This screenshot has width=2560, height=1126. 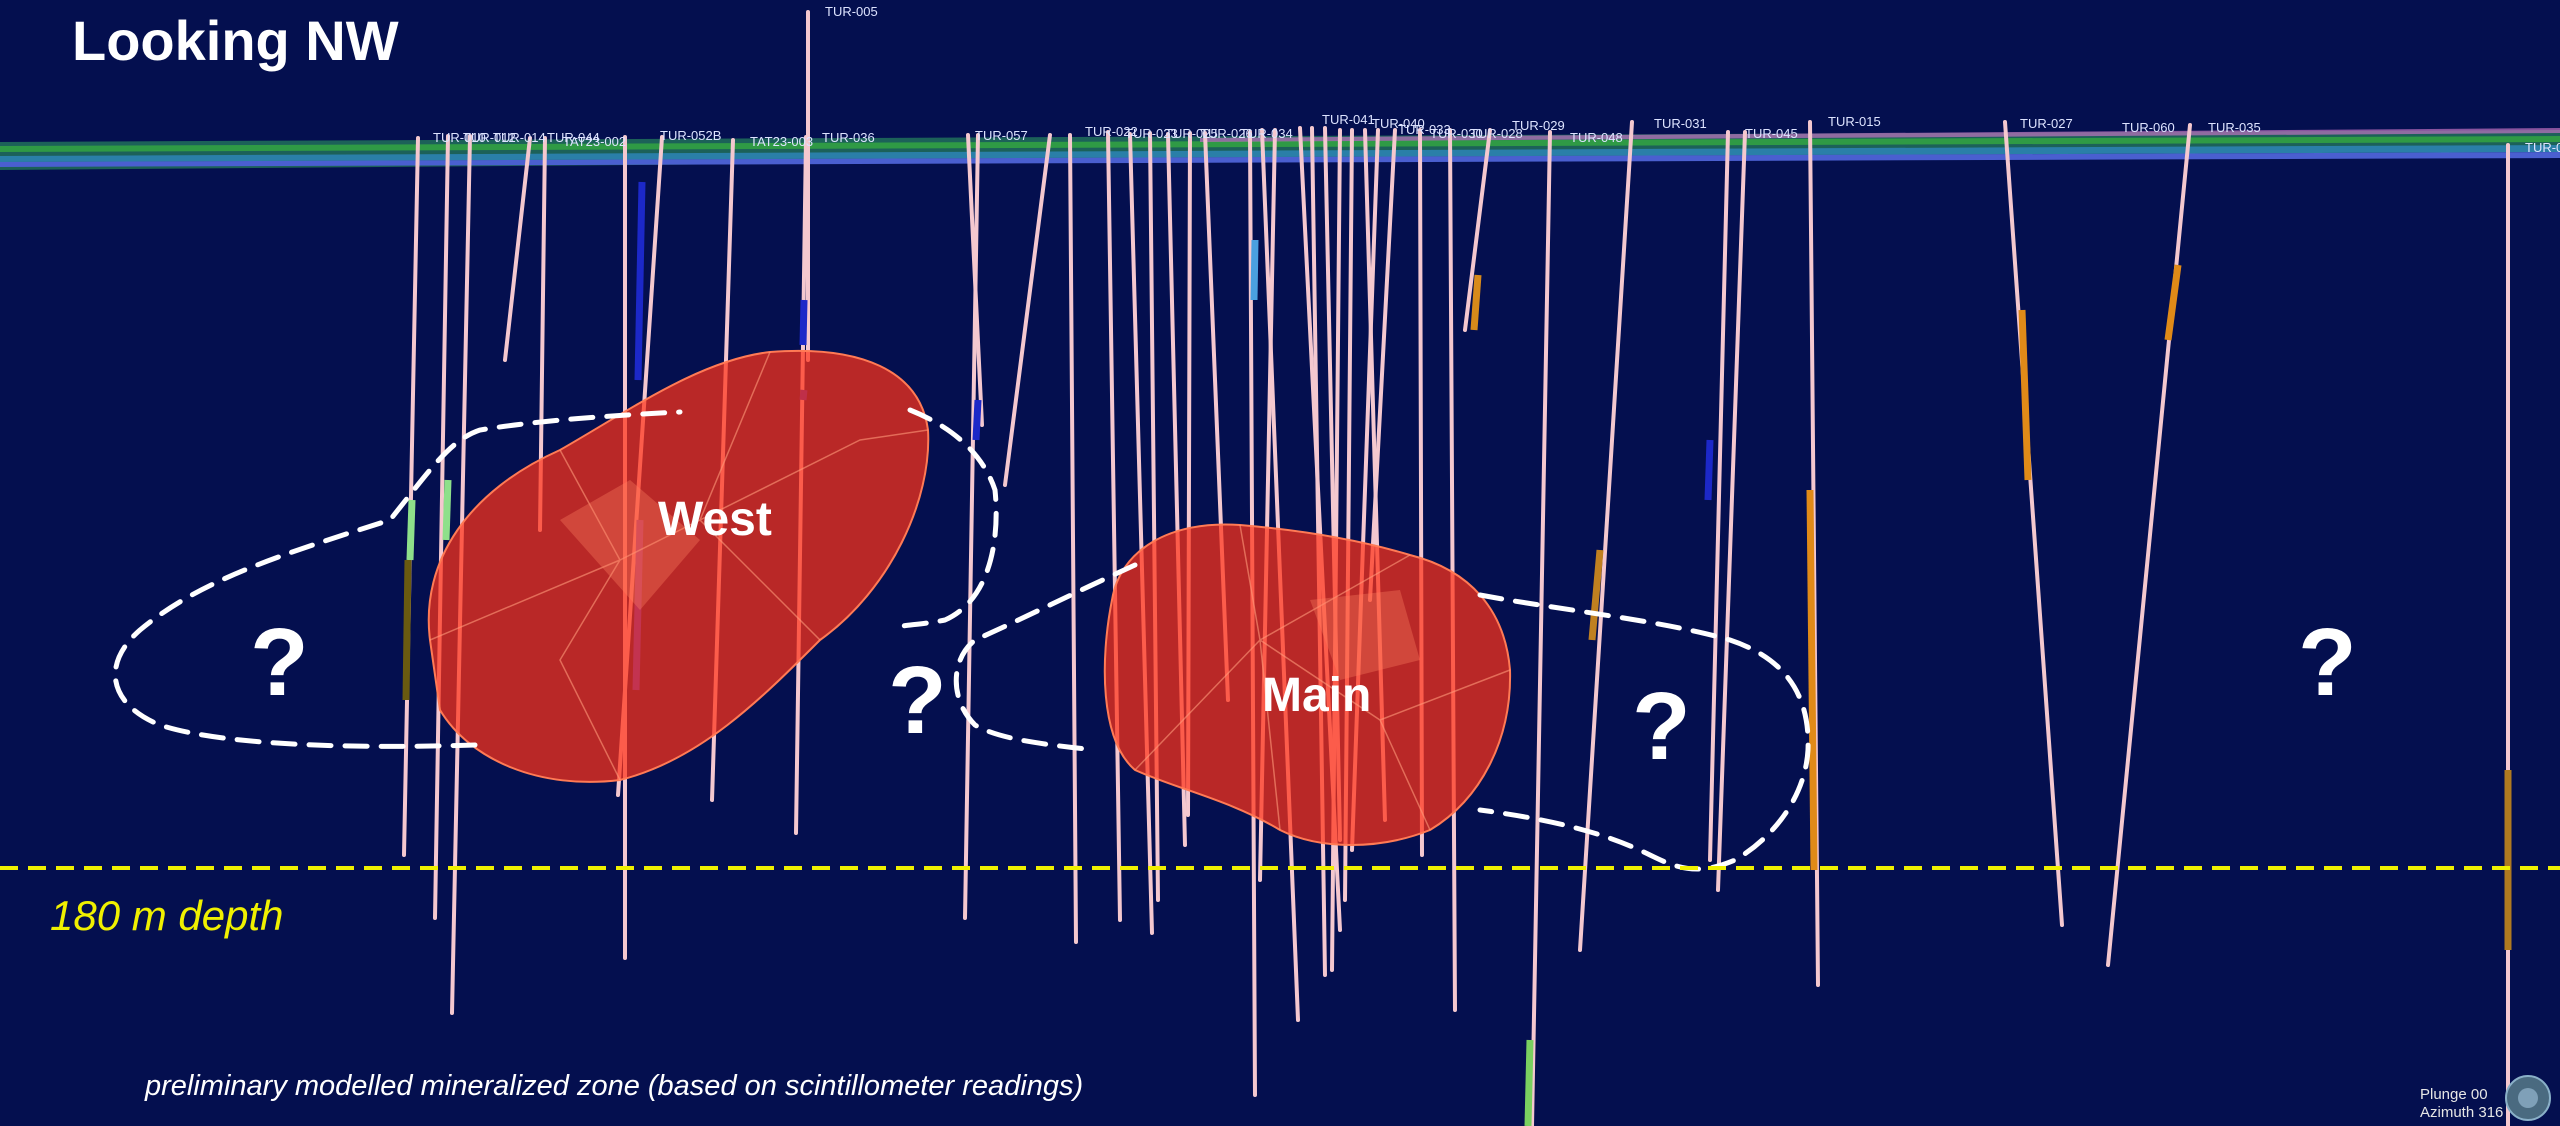 I want to click on drill-hole-label: TUR-014, so click(x=519, y=137).